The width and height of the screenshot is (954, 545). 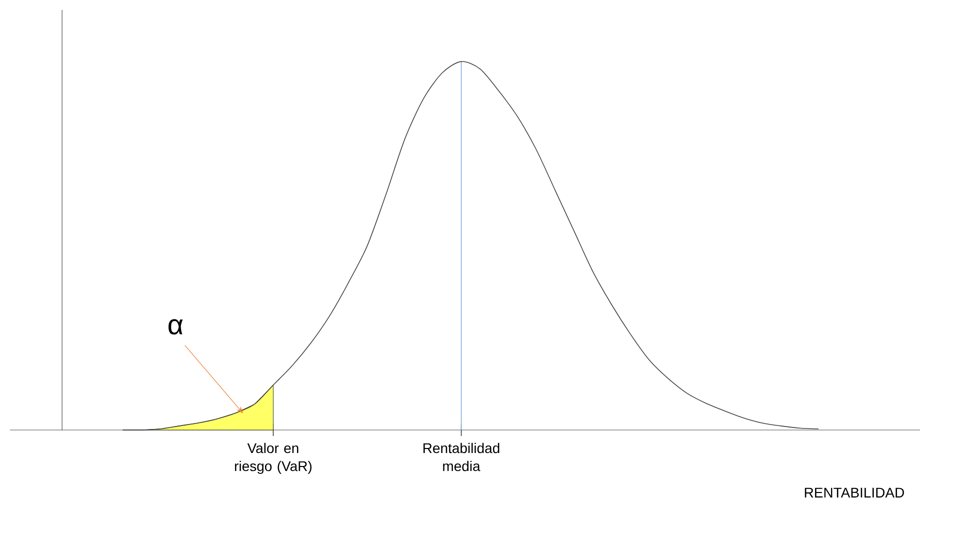 What do you see at coordinates (461, 457) in the screenshot?
I see `x-tick-label: Rentabilidad media` at bounding box center [461, 457].